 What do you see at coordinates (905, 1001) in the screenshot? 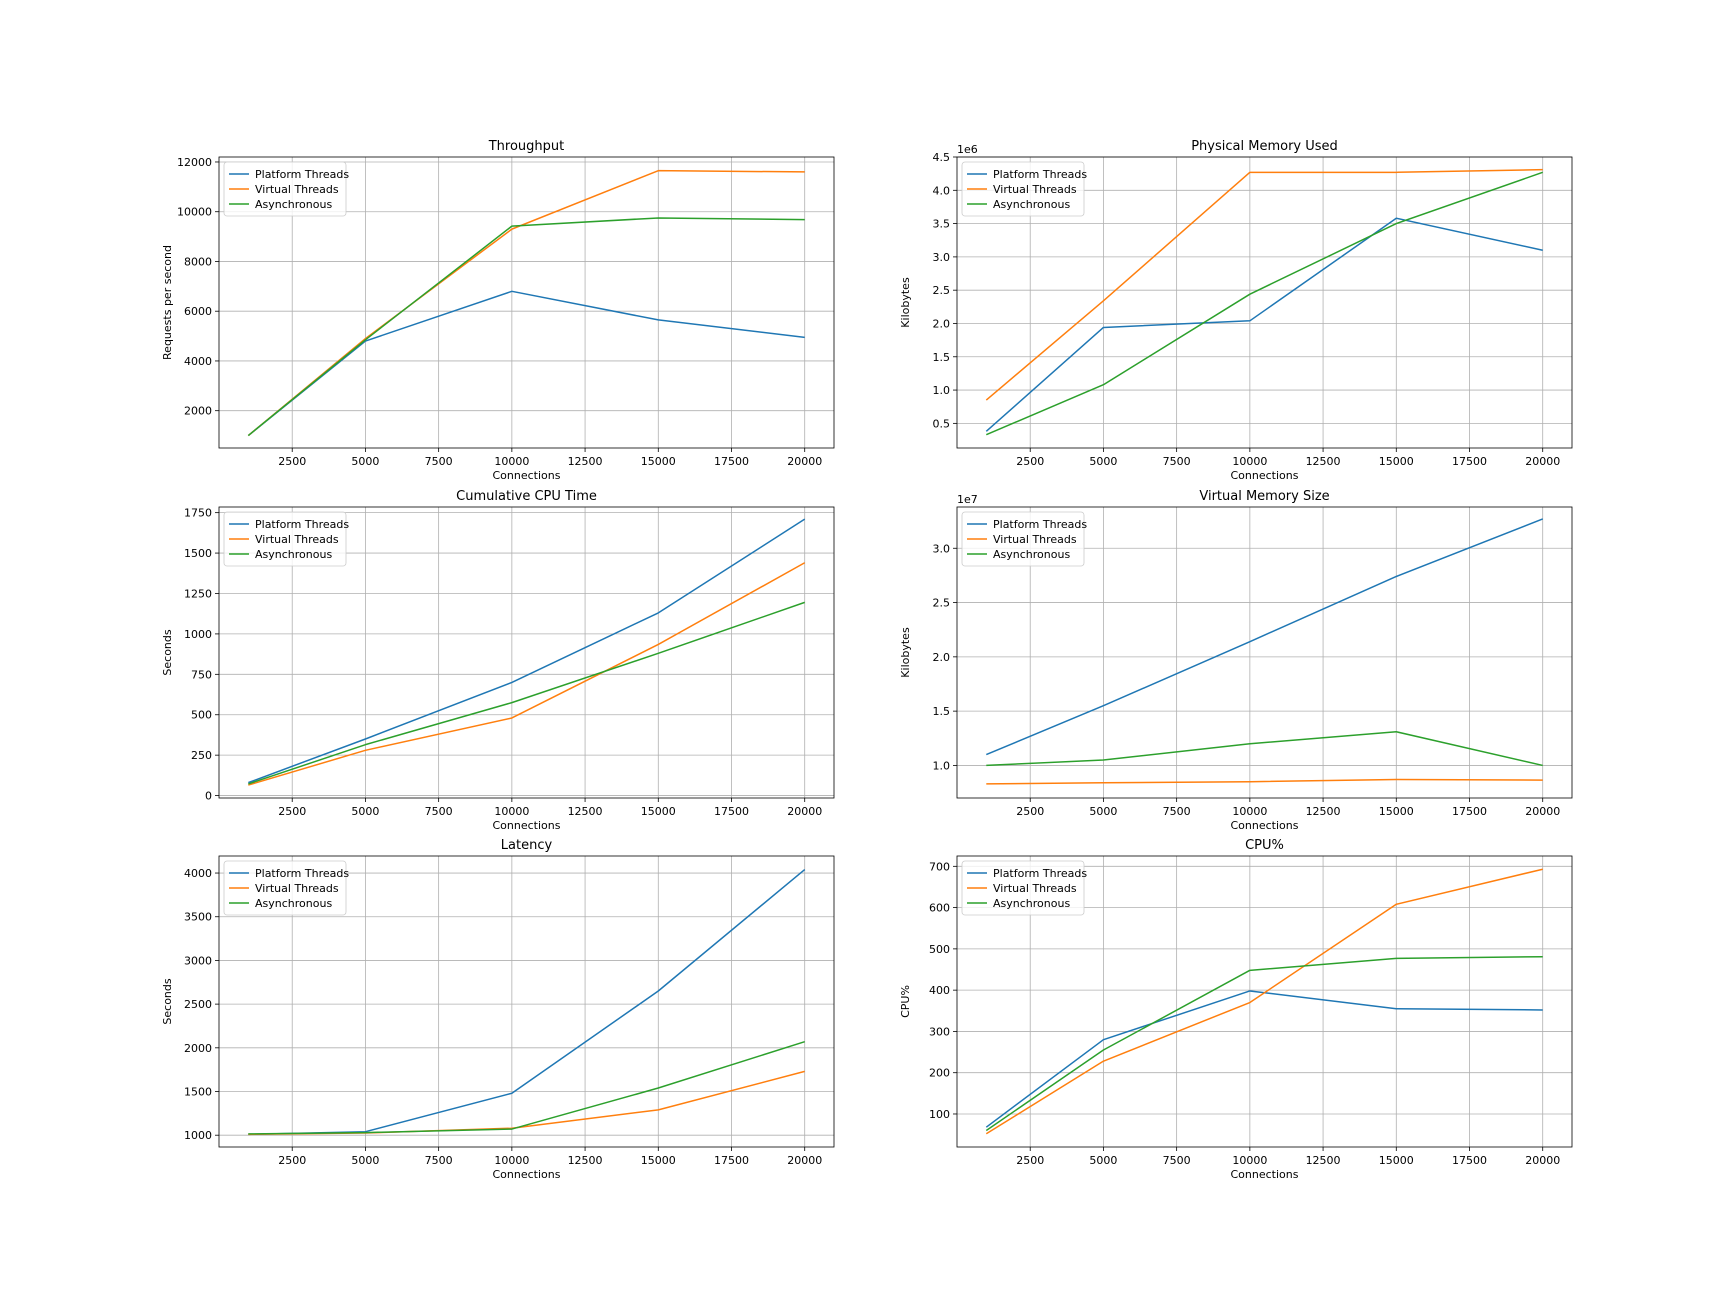
I see `y-axis-label: CPU%` at bounding box center [905, 1001].